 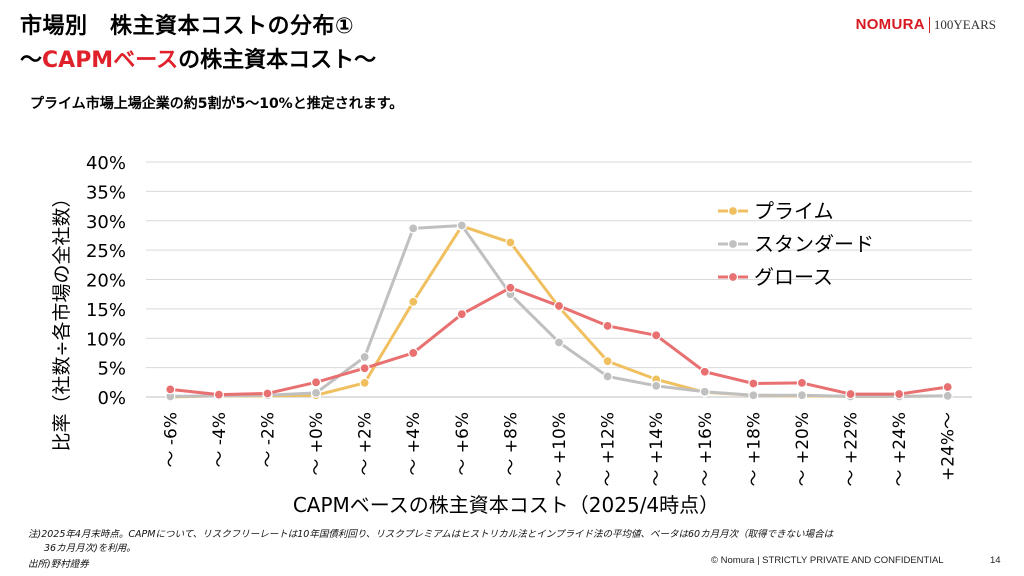 I want to click on x-tick-label: ～ +6%, so click(x=463, y=444).